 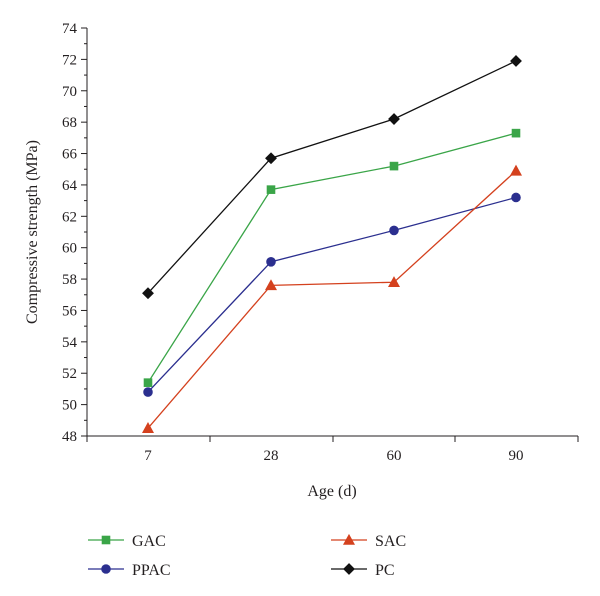 I want to click on x-tick-label: 60, so click(x=394, y=456).